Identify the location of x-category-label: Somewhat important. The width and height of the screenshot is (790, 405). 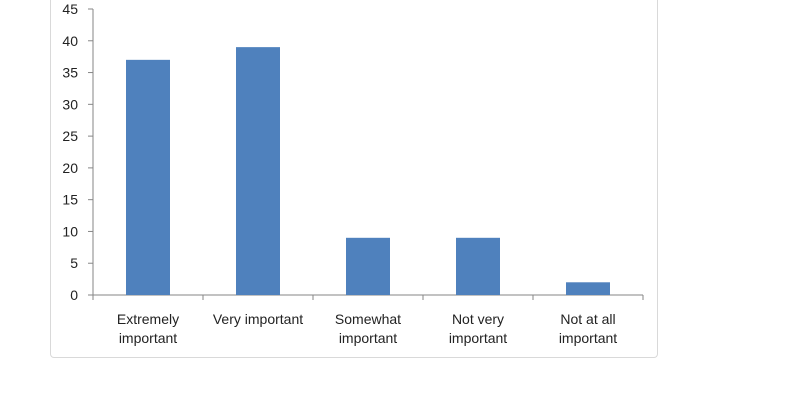
(368, 328).